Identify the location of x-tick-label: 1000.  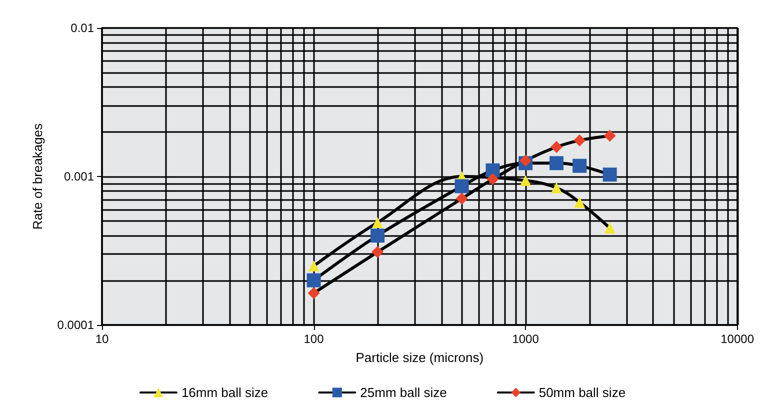
(526, 339).